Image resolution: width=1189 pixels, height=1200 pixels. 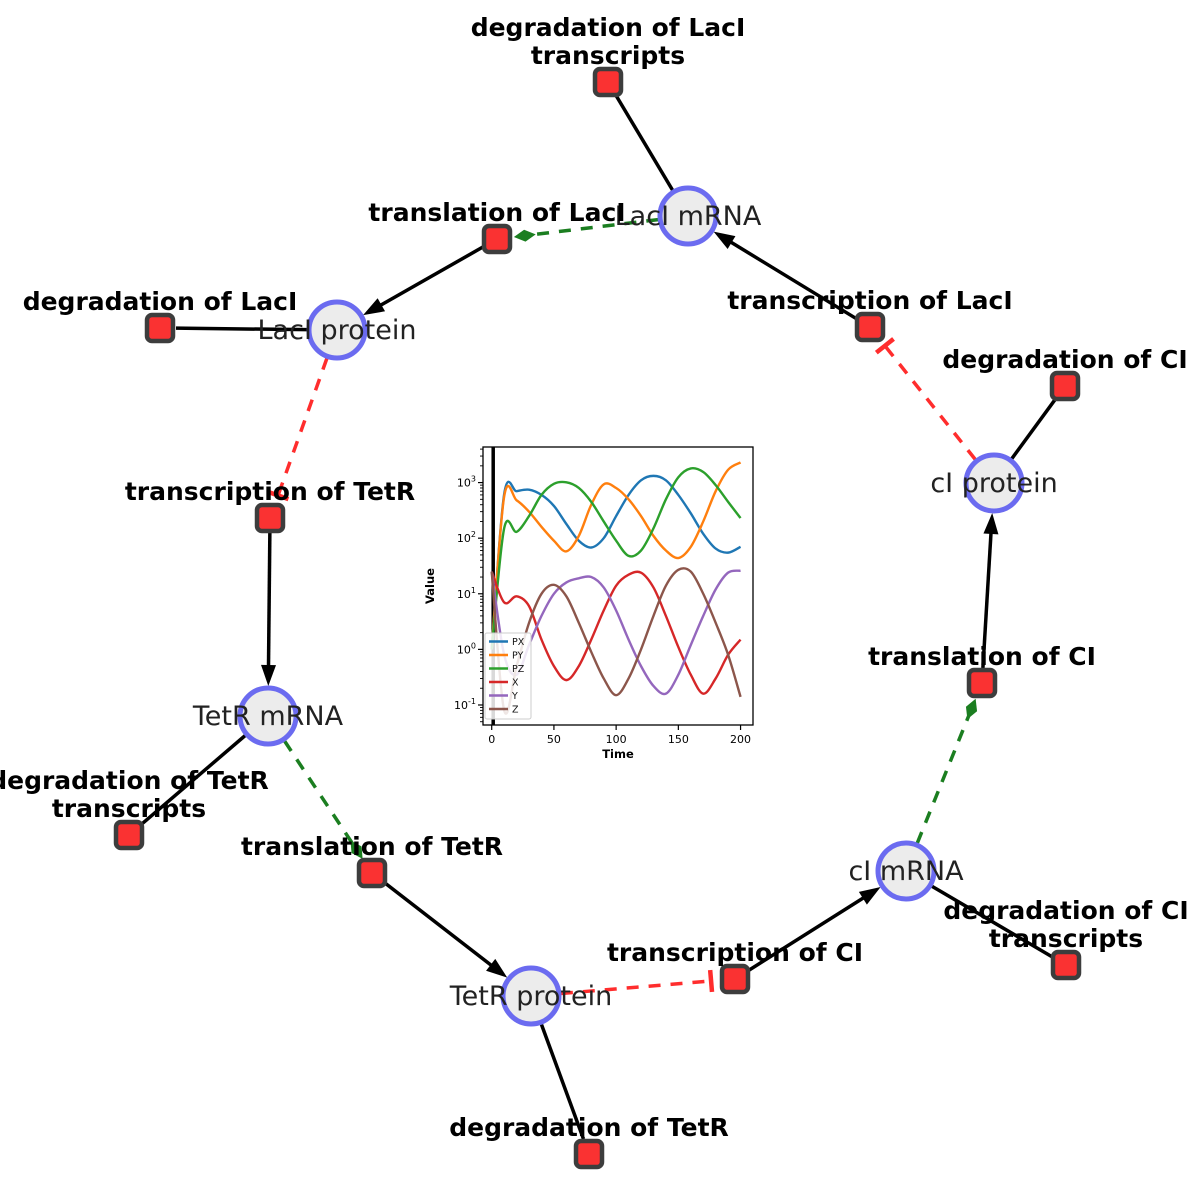 I want to click on reaction-node-transcription-of-laci, so click(x=870, y=327).